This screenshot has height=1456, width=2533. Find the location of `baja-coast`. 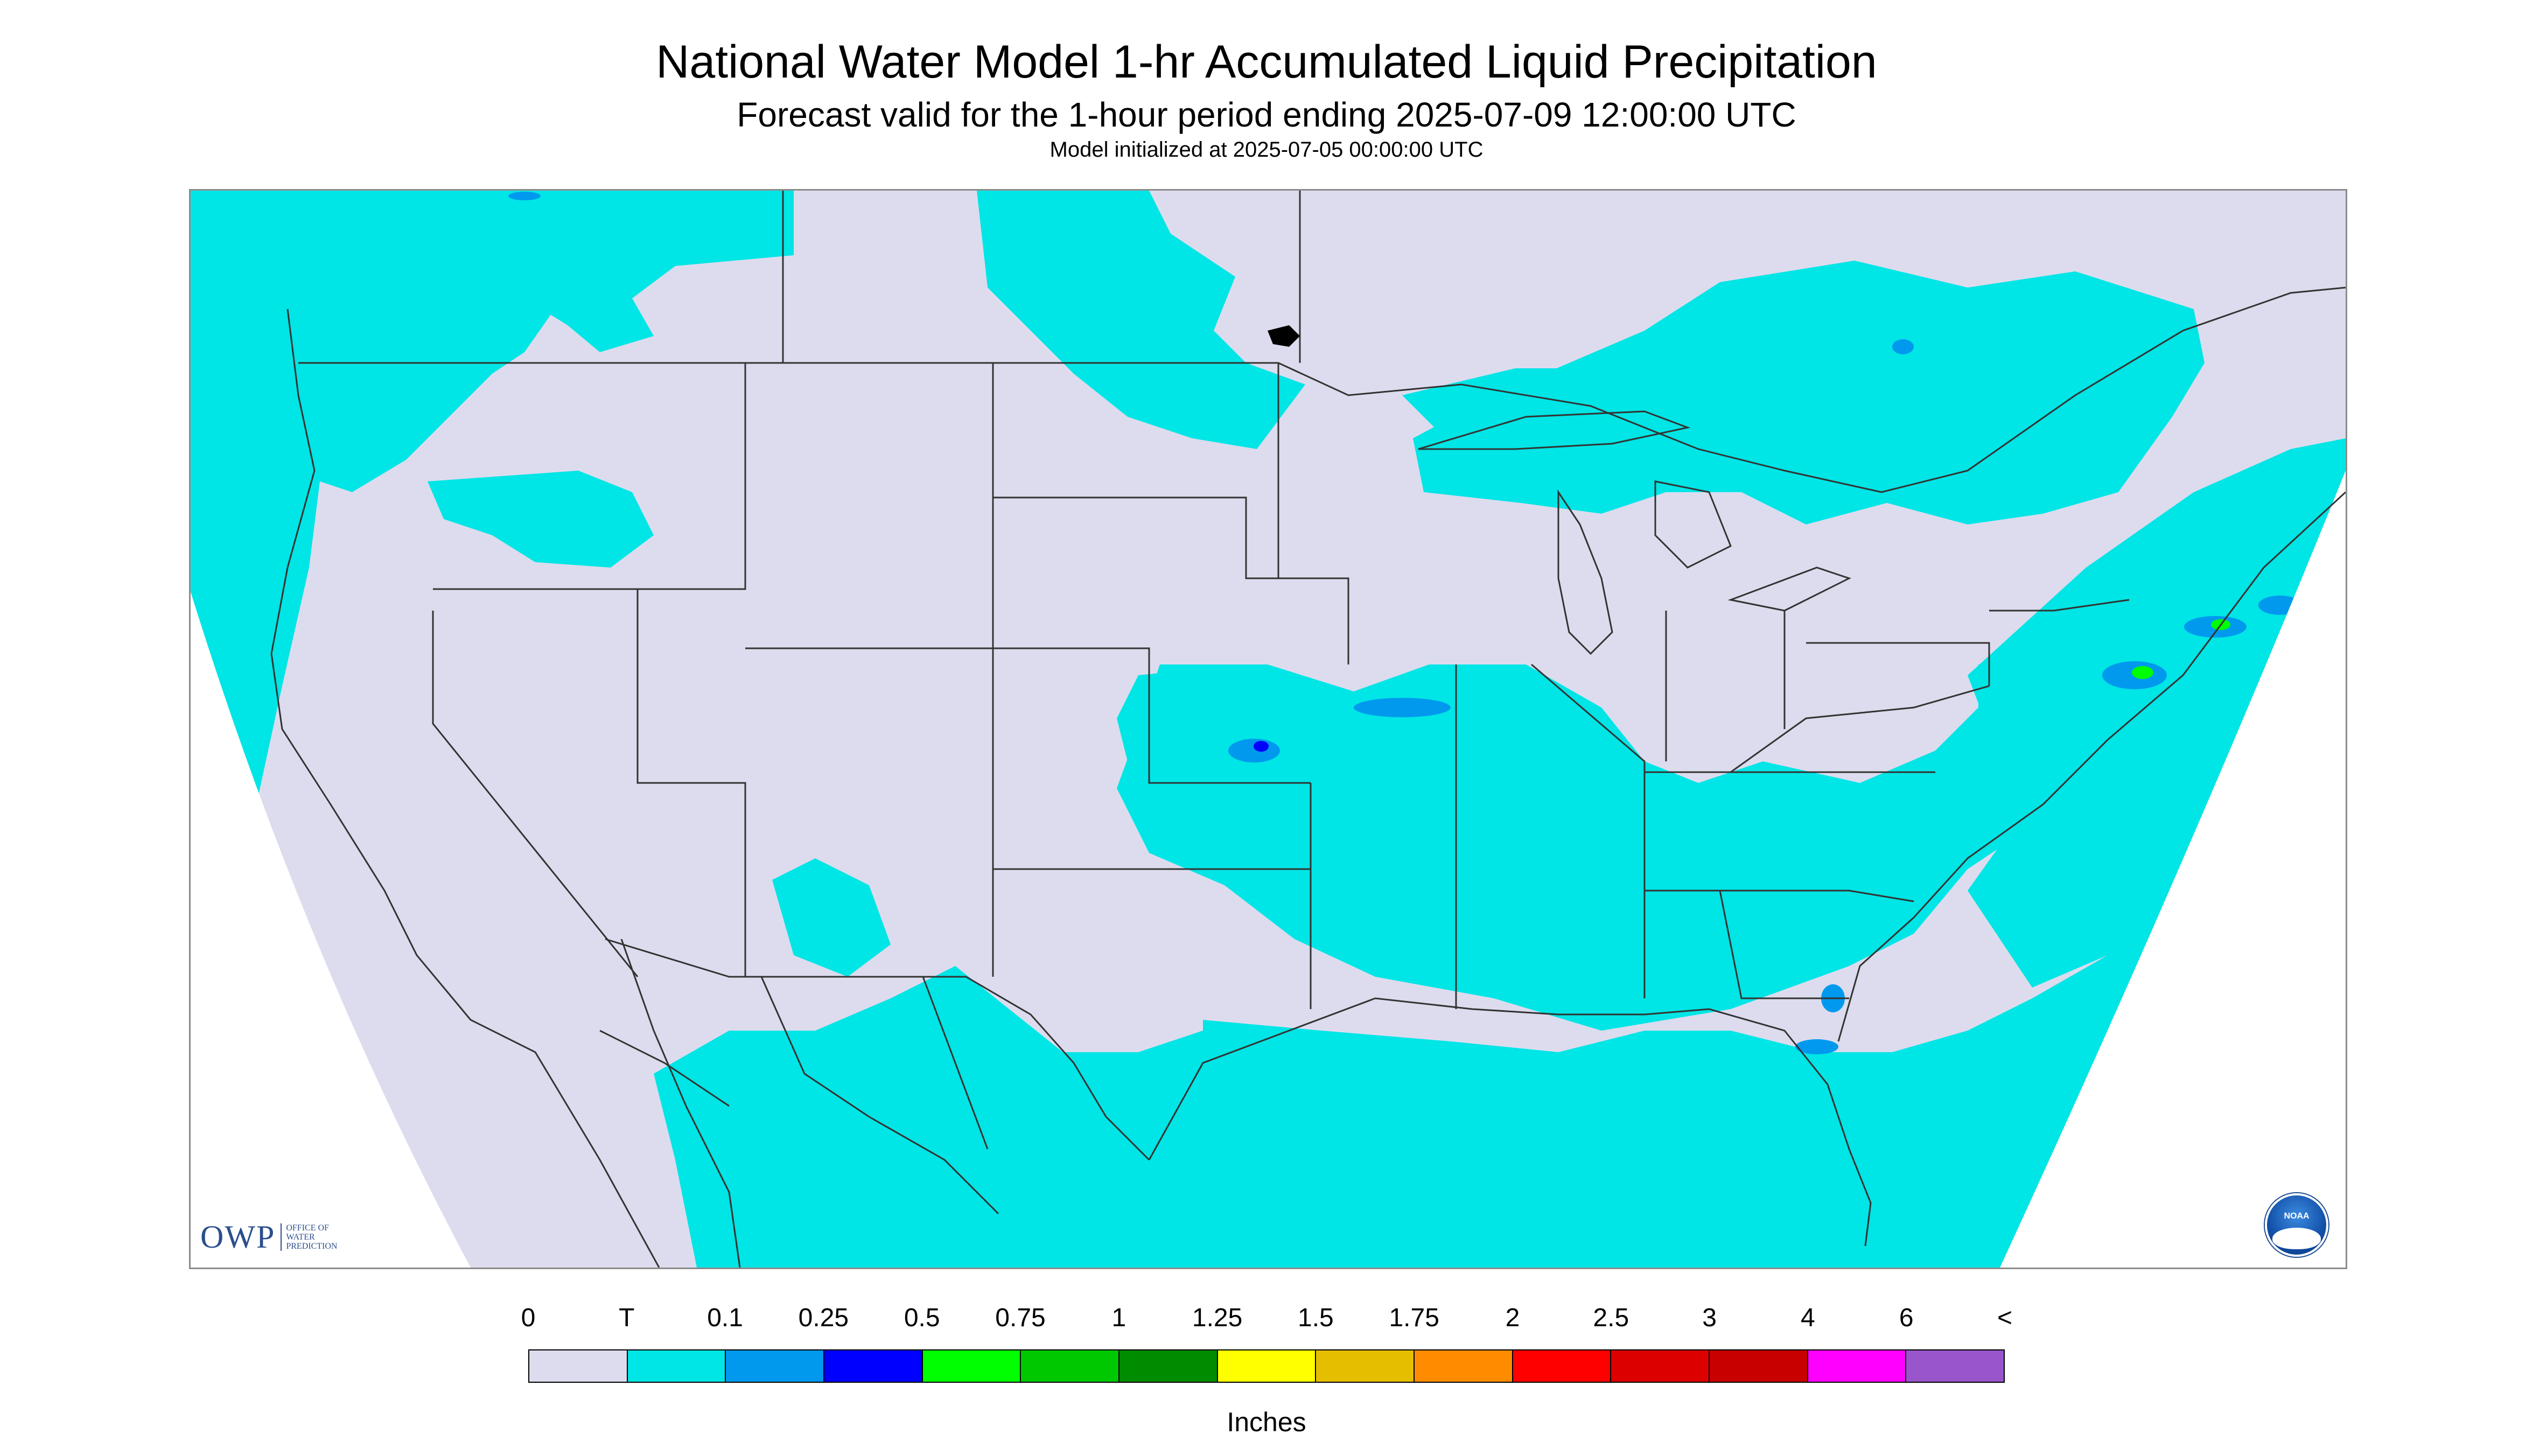

baja-coast is located at coordinates (680, 1103).